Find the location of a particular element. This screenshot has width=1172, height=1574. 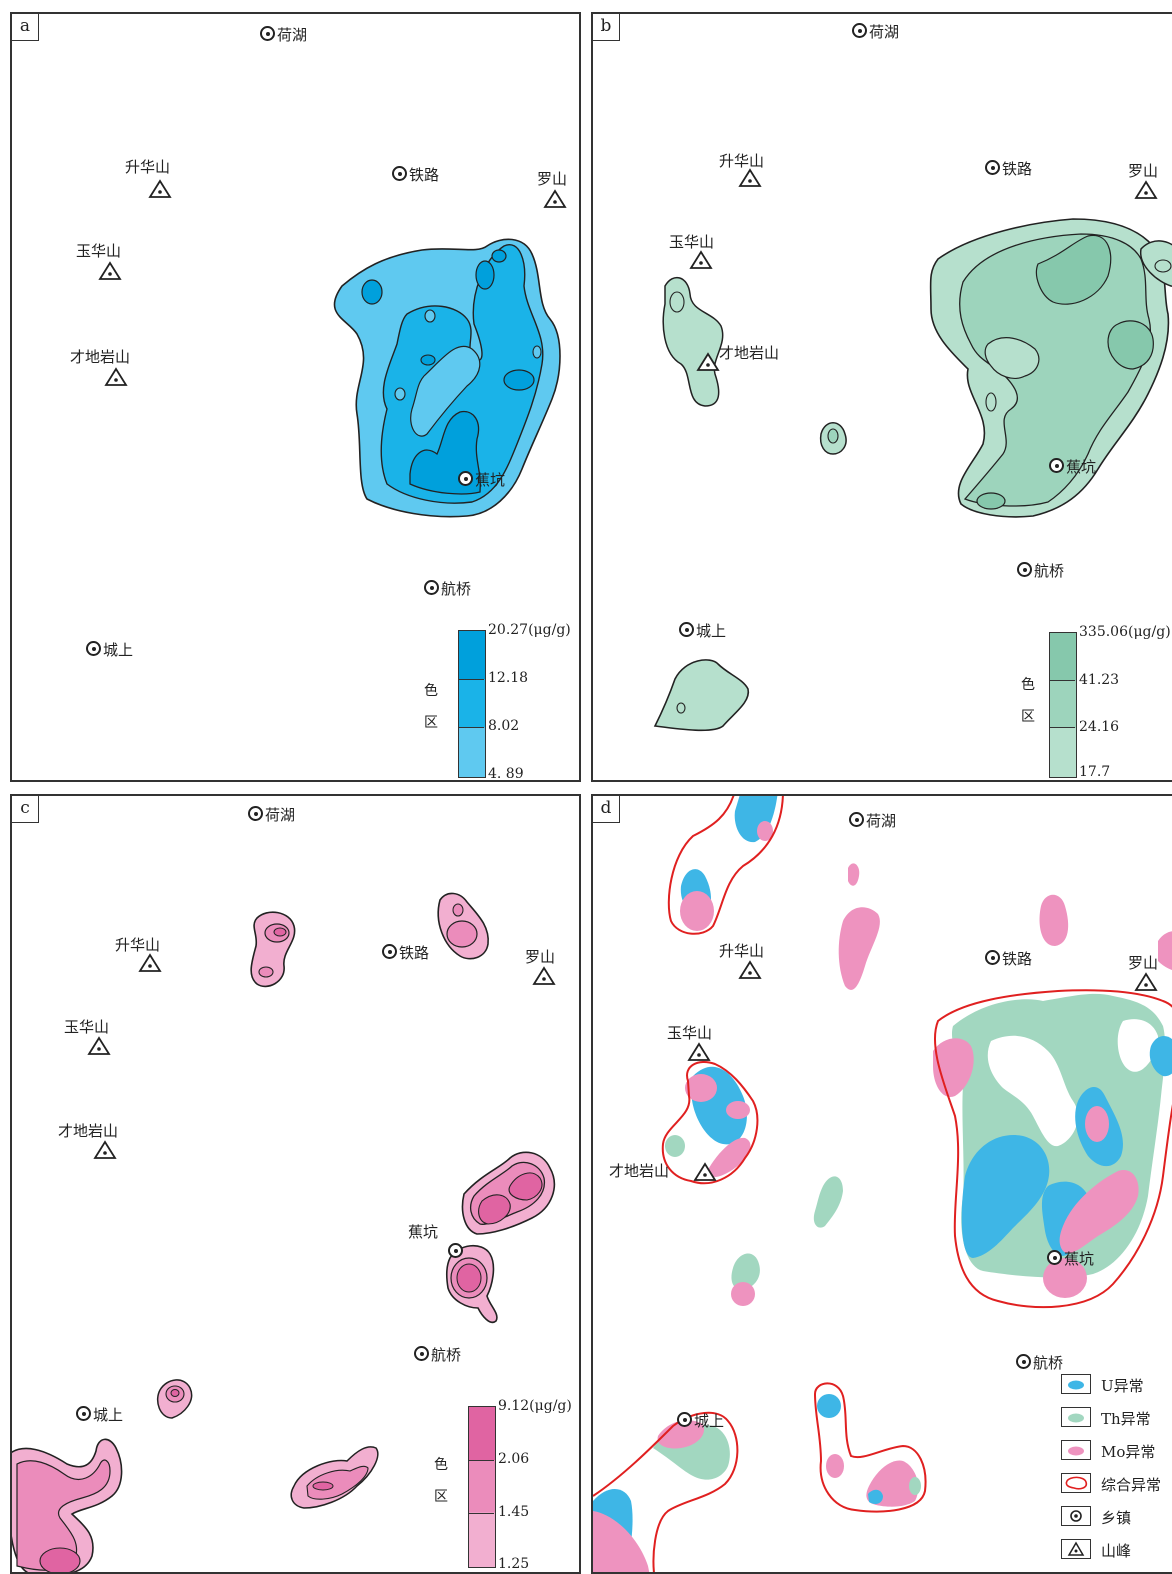

u-zone-light-gap is located at coordinates (445, 391).